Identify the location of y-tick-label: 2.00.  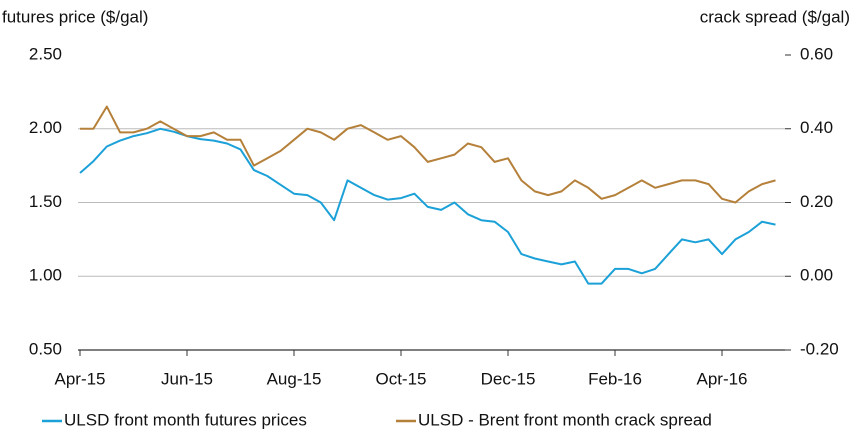
(45, 127).